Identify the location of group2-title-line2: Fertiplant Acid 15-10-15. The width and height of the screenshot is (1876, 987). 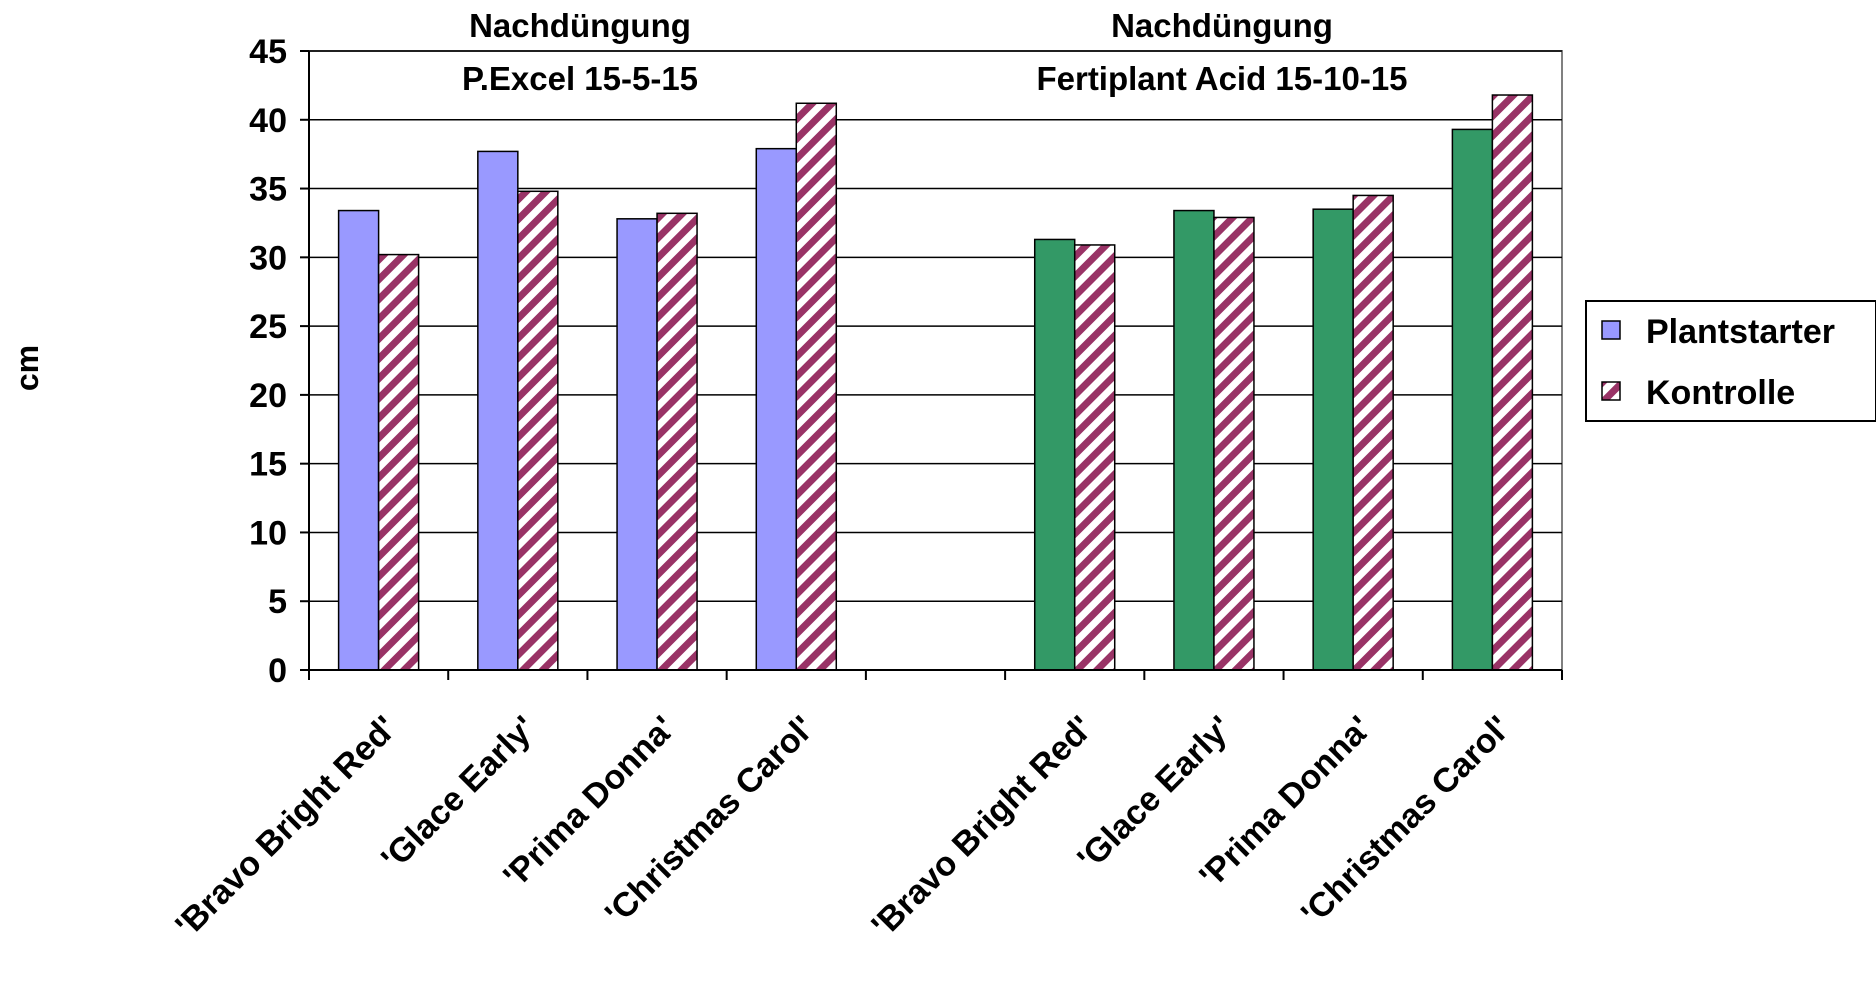
(1221, 78).